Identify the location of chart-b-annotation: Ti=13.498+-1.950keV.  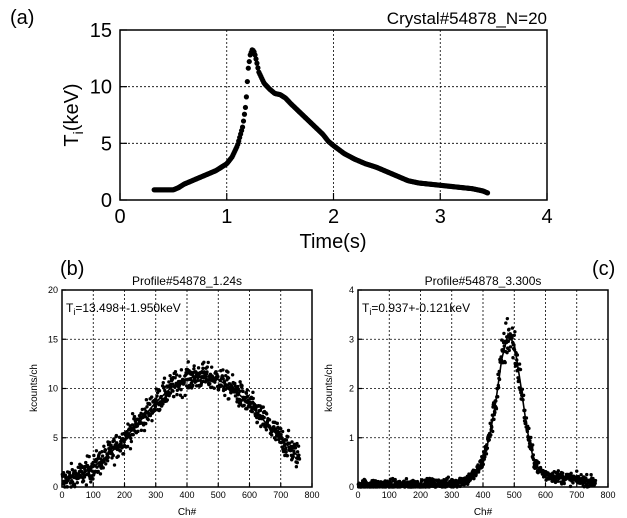
(123, 309).